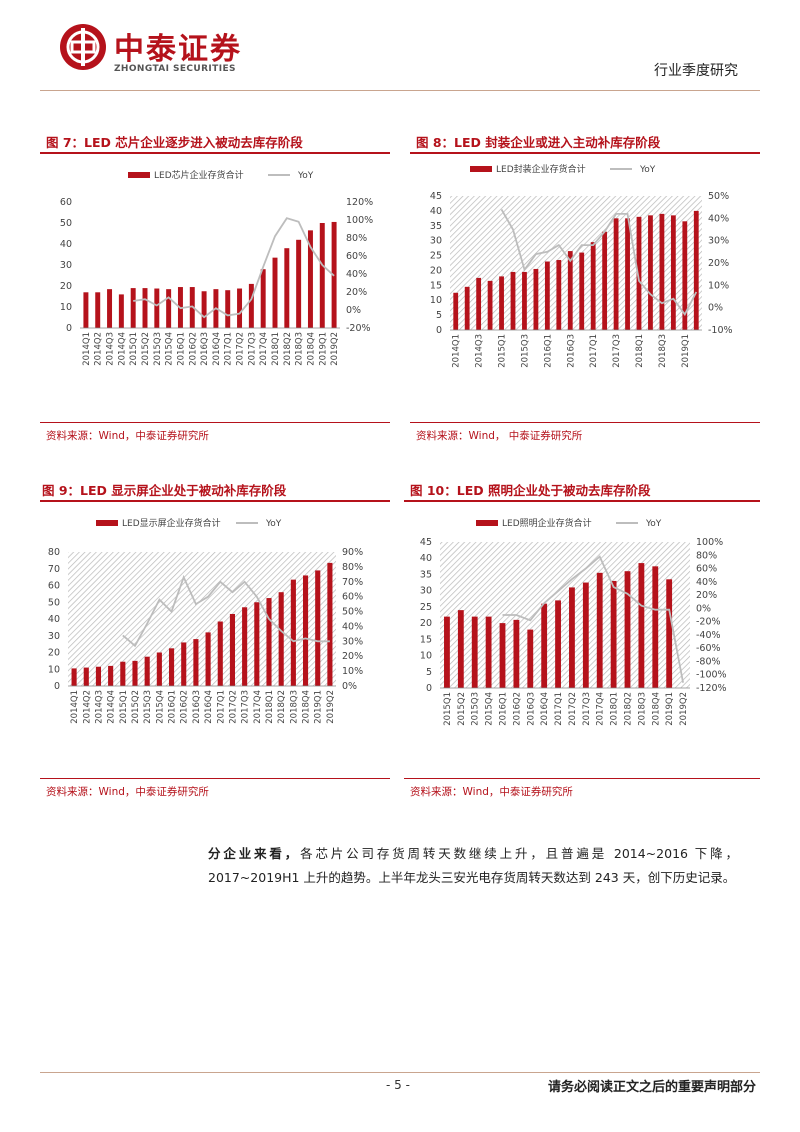 The width and height of the screenshot is (800, 1132). I want to click on y-tick-label: 60, so click(66, 202).